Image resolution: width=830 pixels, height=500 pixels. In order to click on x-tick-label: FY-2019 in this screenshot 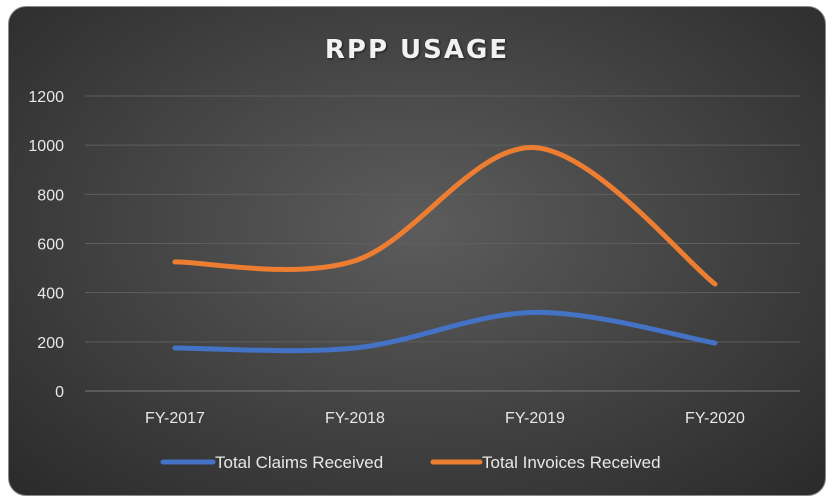, I will do `click(535, 418)`.